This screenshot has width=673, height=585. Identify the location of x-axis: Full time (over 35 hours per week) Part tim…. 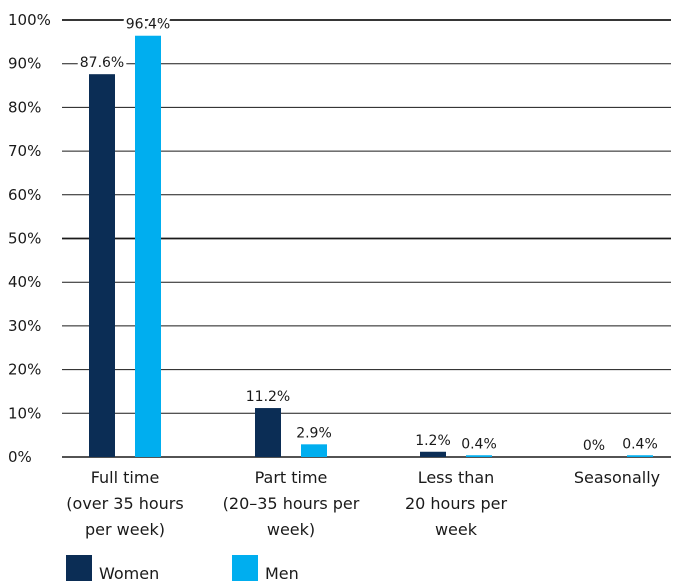
(363, 503).